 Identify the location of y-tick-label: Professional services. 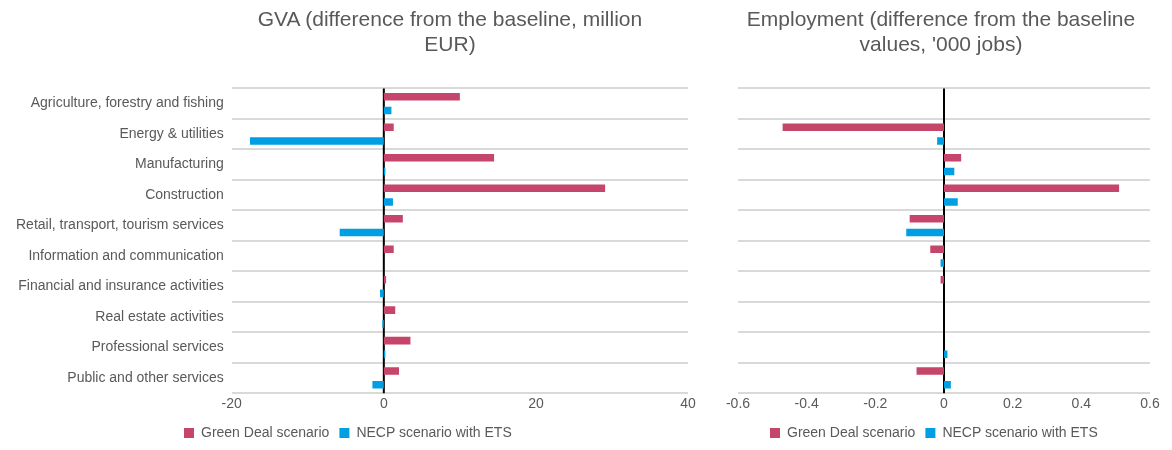
(157, 346).